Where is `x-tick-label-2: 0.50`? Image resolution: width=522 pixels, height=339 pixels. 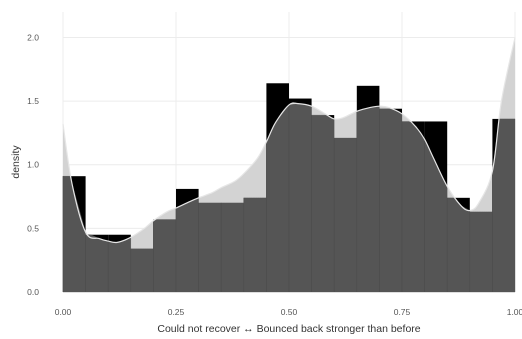
x-tick-label-2: 0.50 is located at coordinates (289, 312).